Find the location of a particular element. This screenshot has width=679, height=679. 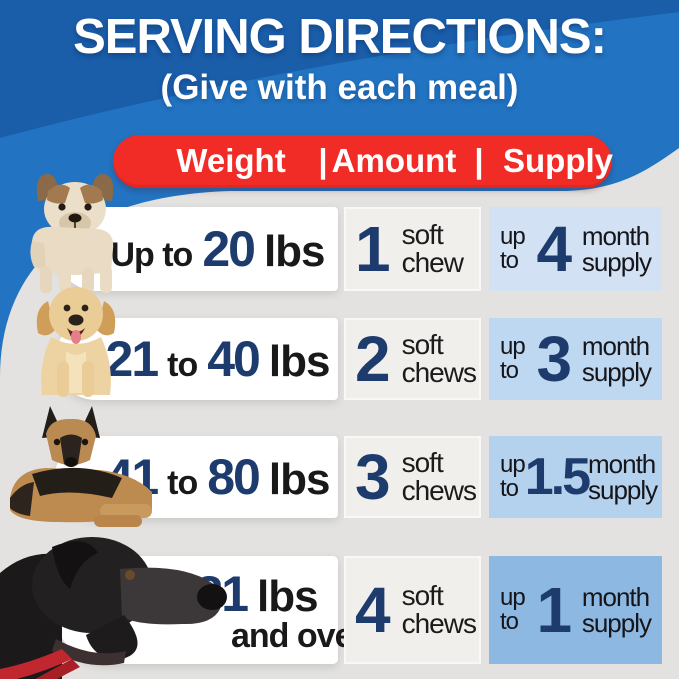

supply-number: 3 is located at coordinates (554, 359).